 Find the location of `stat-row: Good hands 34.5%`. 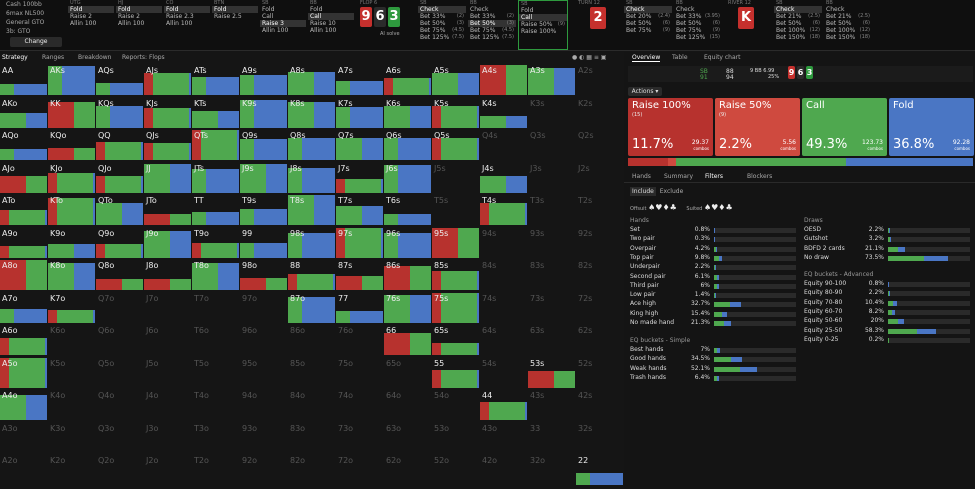

stat-row: Good hands 34.5% is located at coordinates (714, 359).